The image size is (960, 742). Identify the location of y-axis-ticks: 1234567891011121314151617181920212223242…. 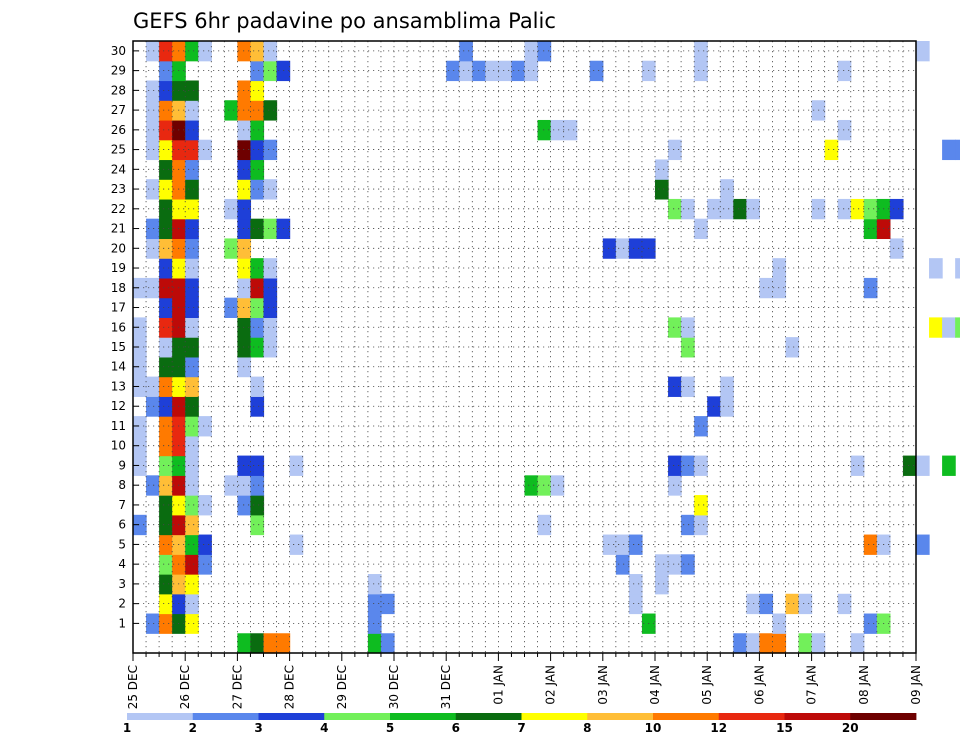
(125, 337).